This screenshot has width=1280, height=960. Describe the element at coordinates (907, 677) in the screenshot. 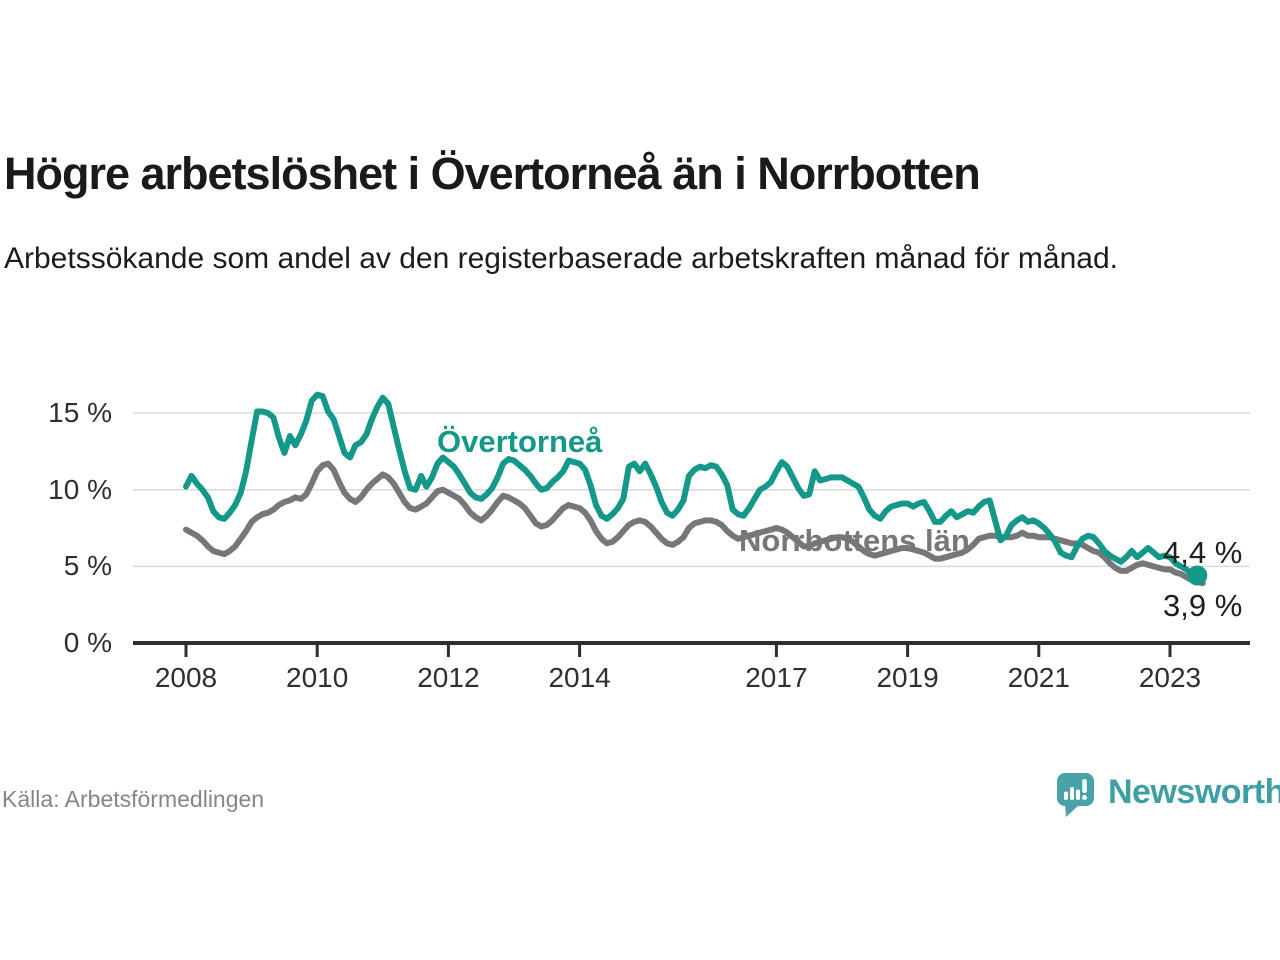

I see `x-tick-label: 2019` at that location.